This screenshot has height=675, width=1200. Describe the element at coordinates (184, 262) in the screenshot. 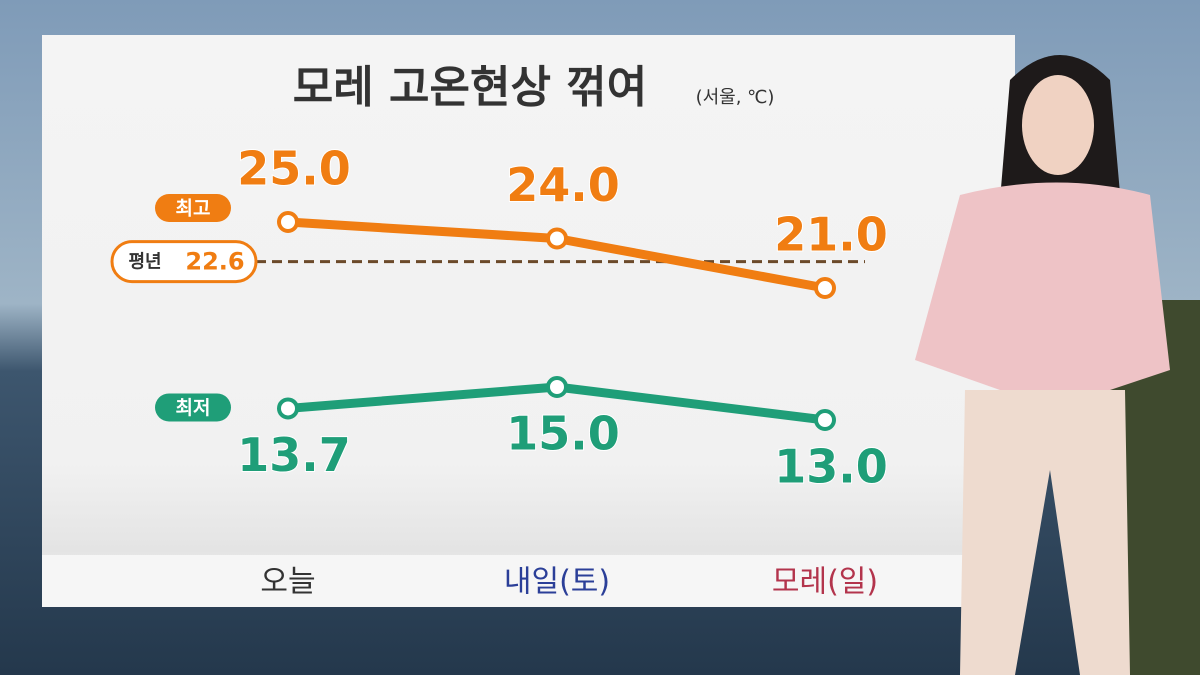

I see `reference-badge` at that location.